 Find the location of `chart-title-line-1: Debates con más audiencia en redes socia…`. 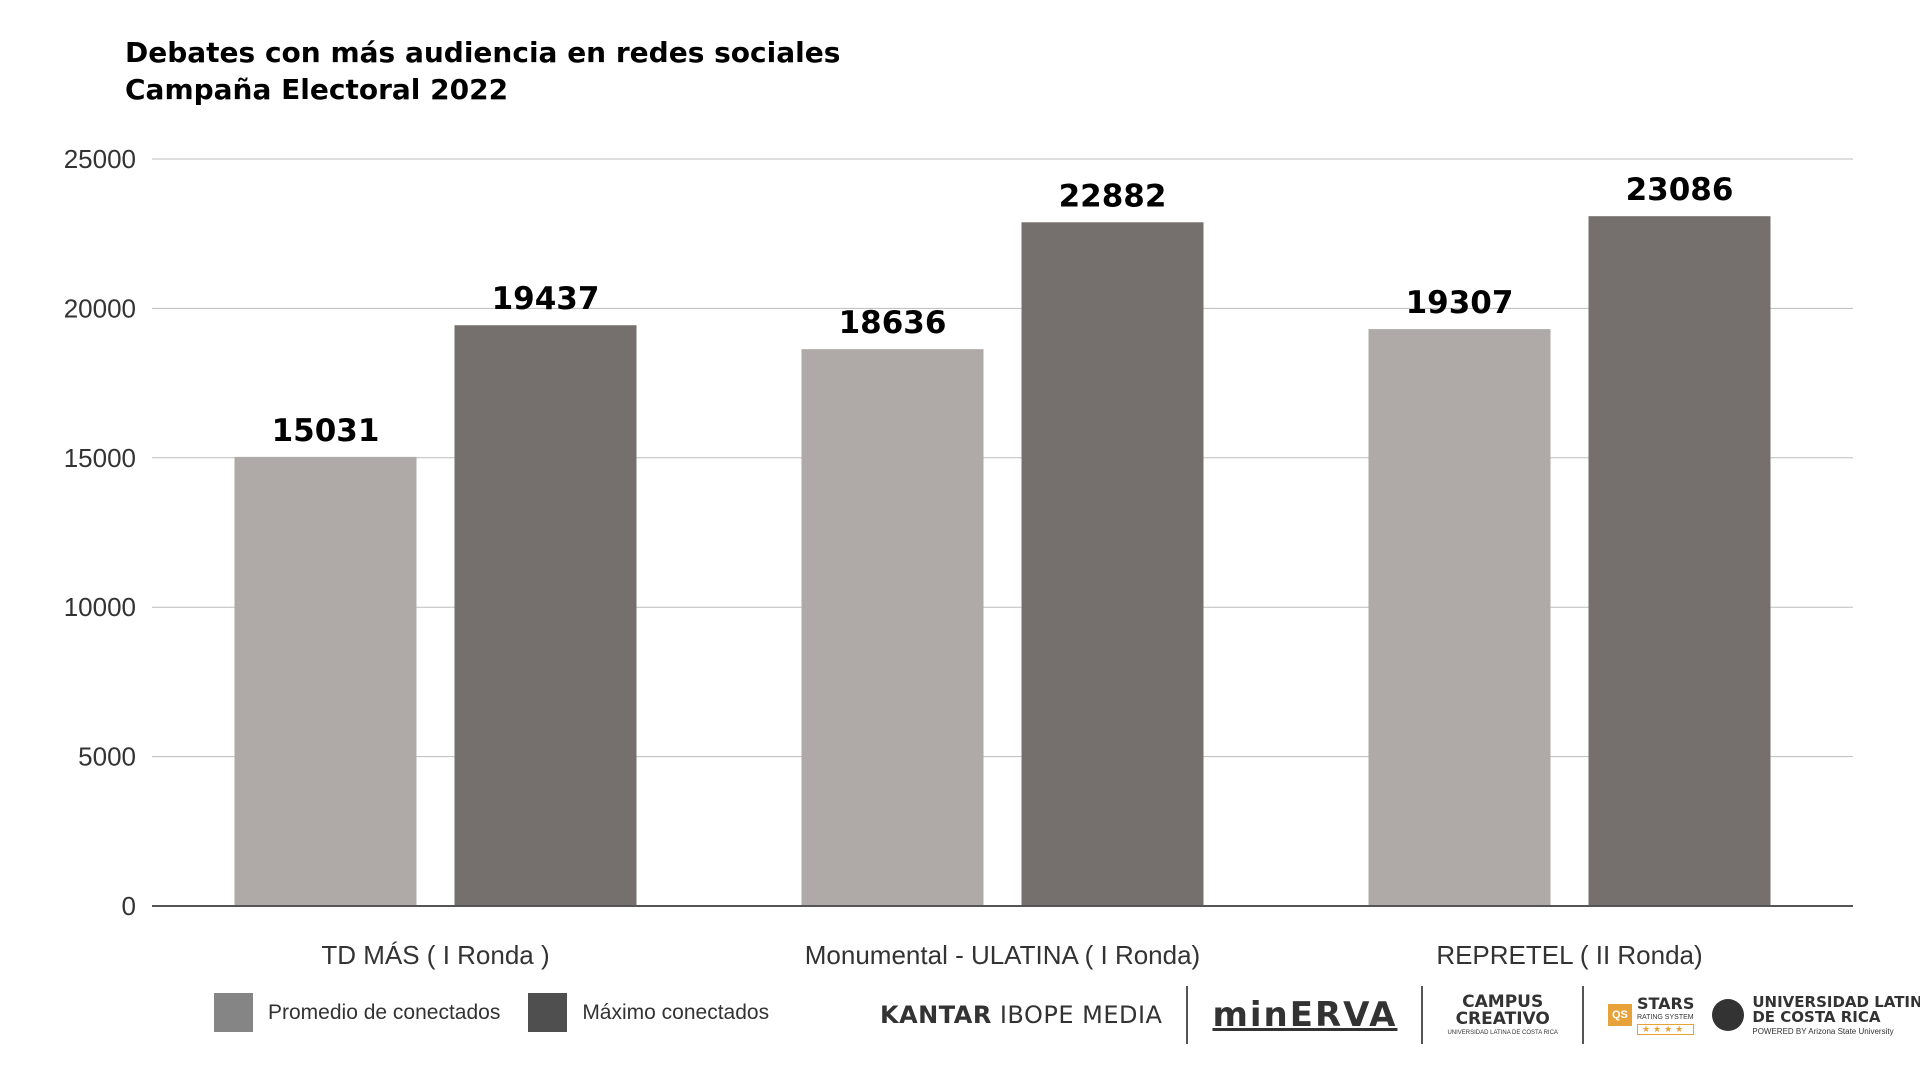

chart-title-line-1: Debates con más audiencia en redes socia… is located at coordinates (483, 52).